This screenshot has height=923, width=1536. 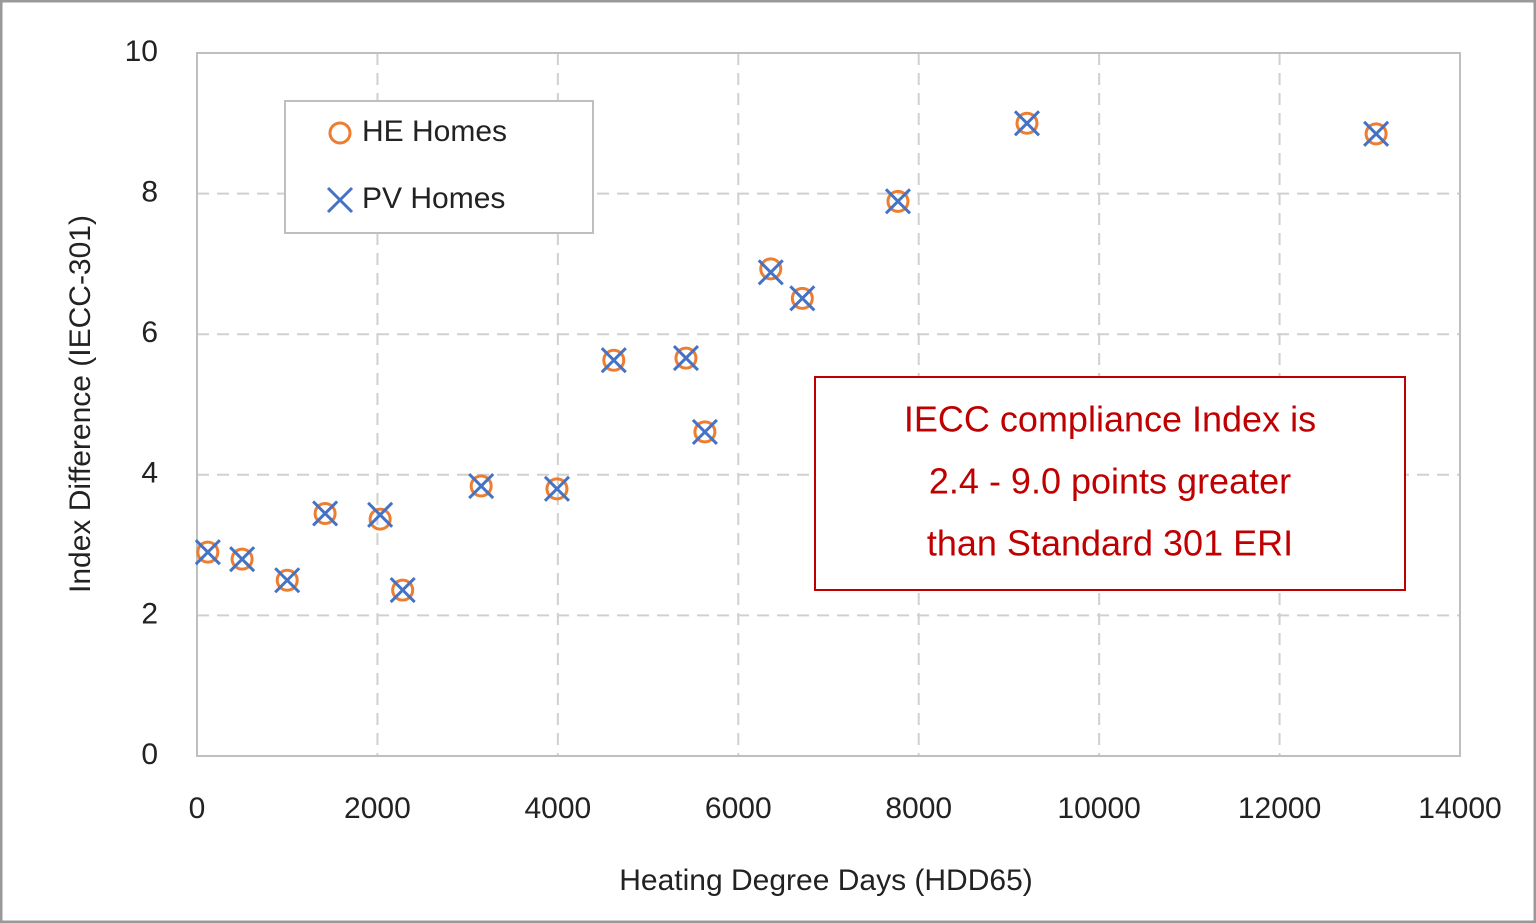 What do you see at coordinates (377, 808) in the screenshot?
I see `x-tick-label: 2000` at bounding box center [377, 808].